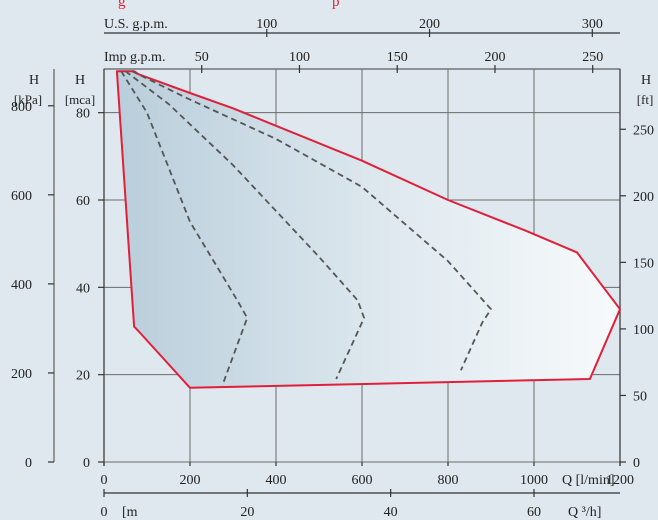  Describe the element at coordinates (584, 512) in the screenshot. I see `x-m3h-label-right: Q ³/h]` at that location.